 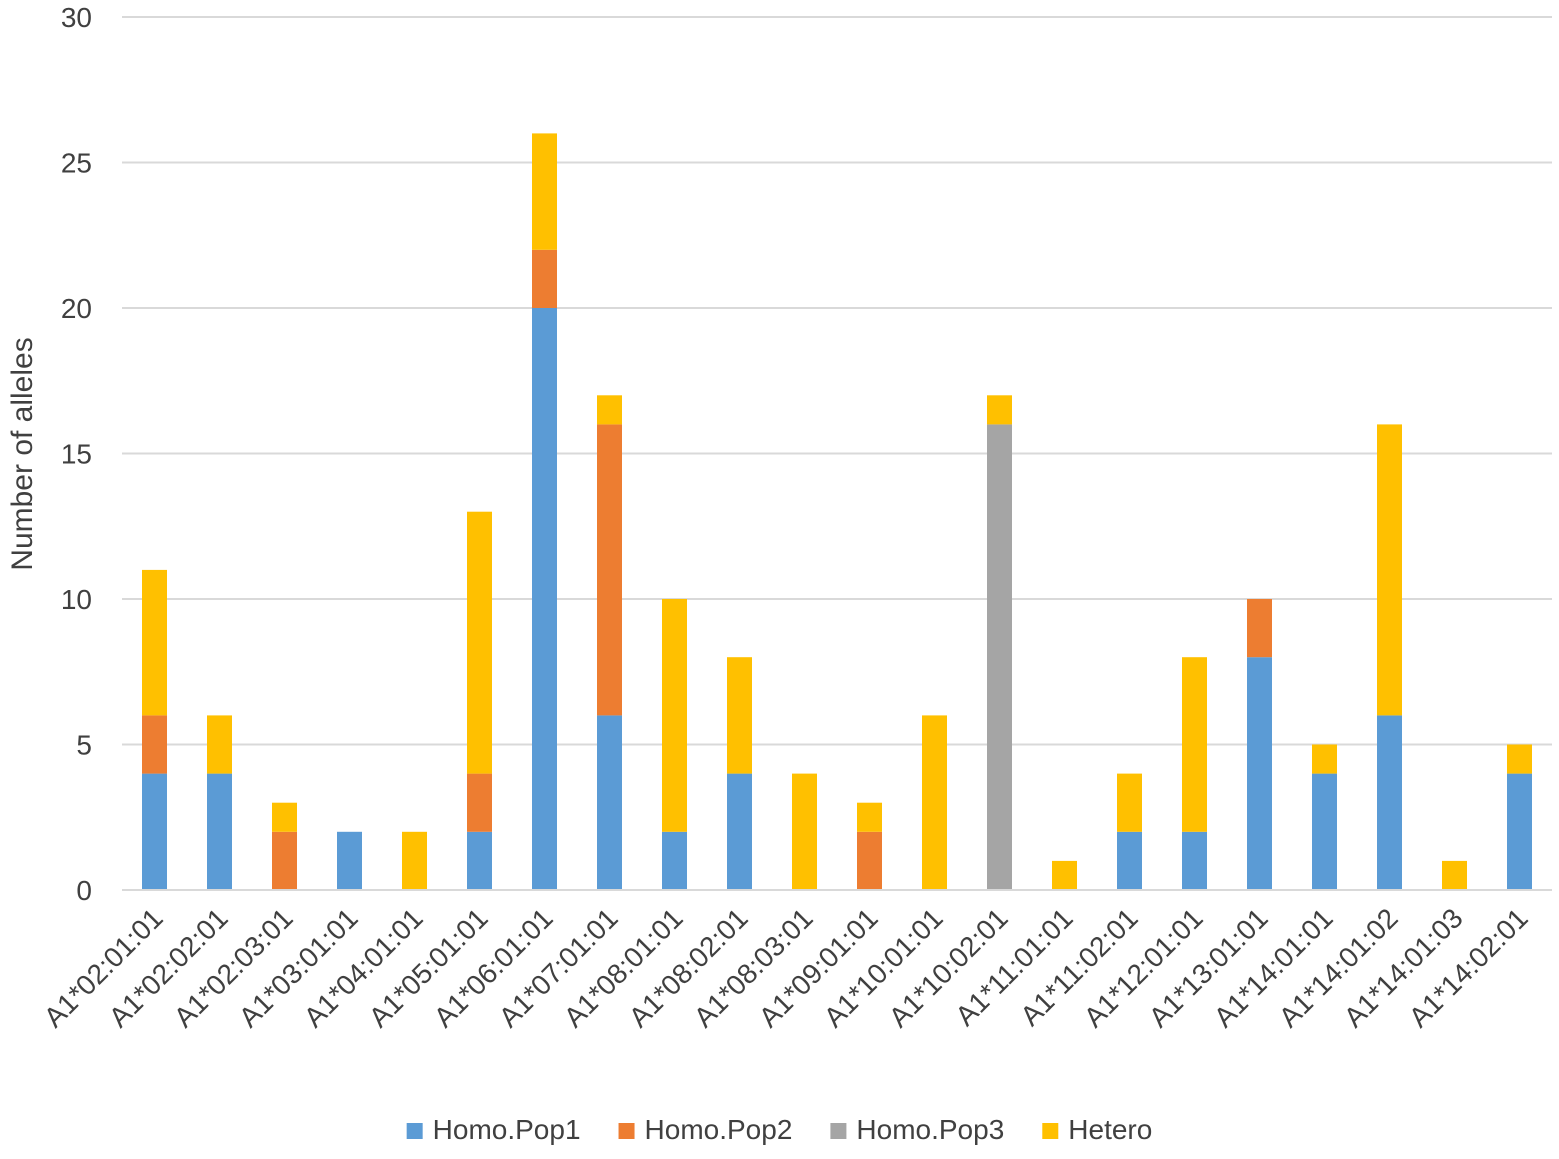 I want to click on y-tick-label: 0, so click(x=84, y=890).